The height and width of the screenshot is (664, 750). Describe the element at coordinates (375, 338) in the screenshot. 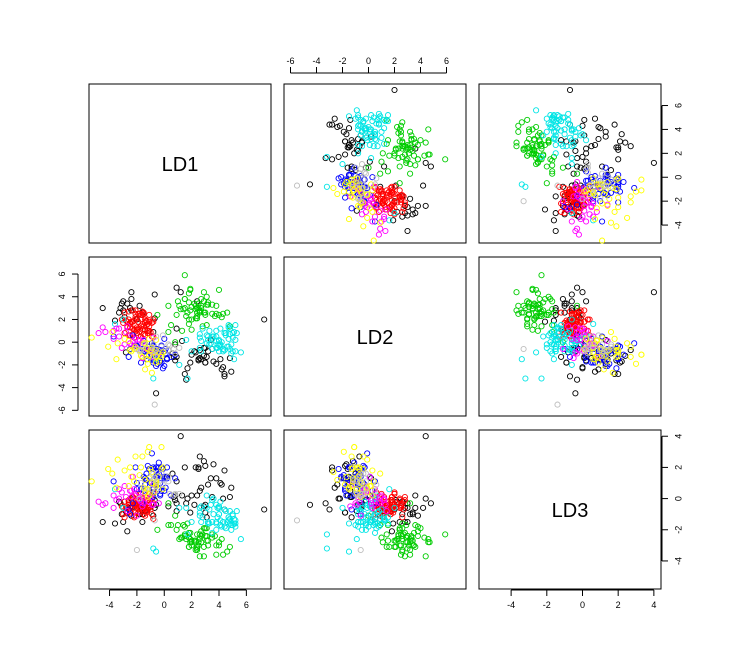

I see `diagonal-label-ld2: LD2` at that location.